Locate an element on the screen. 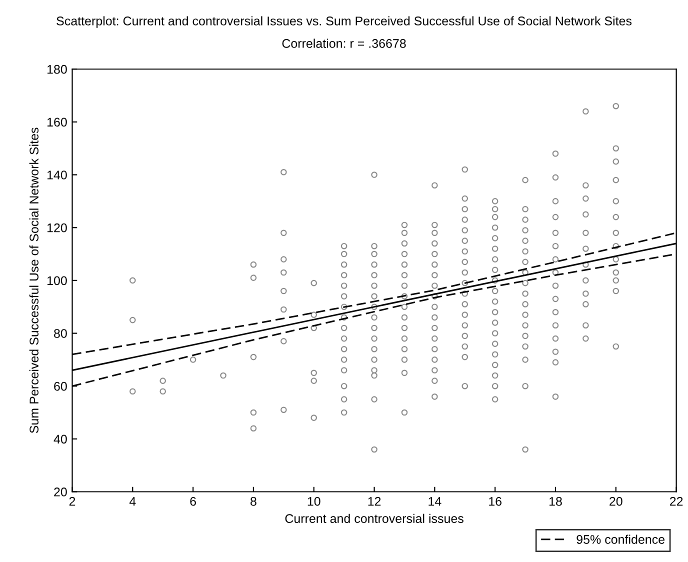 The width and height of the screenshot is (688, 562). x-tick-label: 16 is located at coordinates (495, 501).